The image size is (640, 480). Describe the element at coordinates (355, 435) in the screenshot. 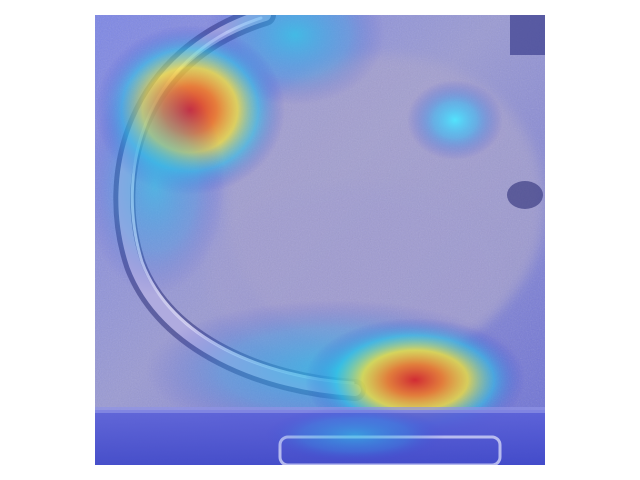

I see `heat-region-shelf` at that location.